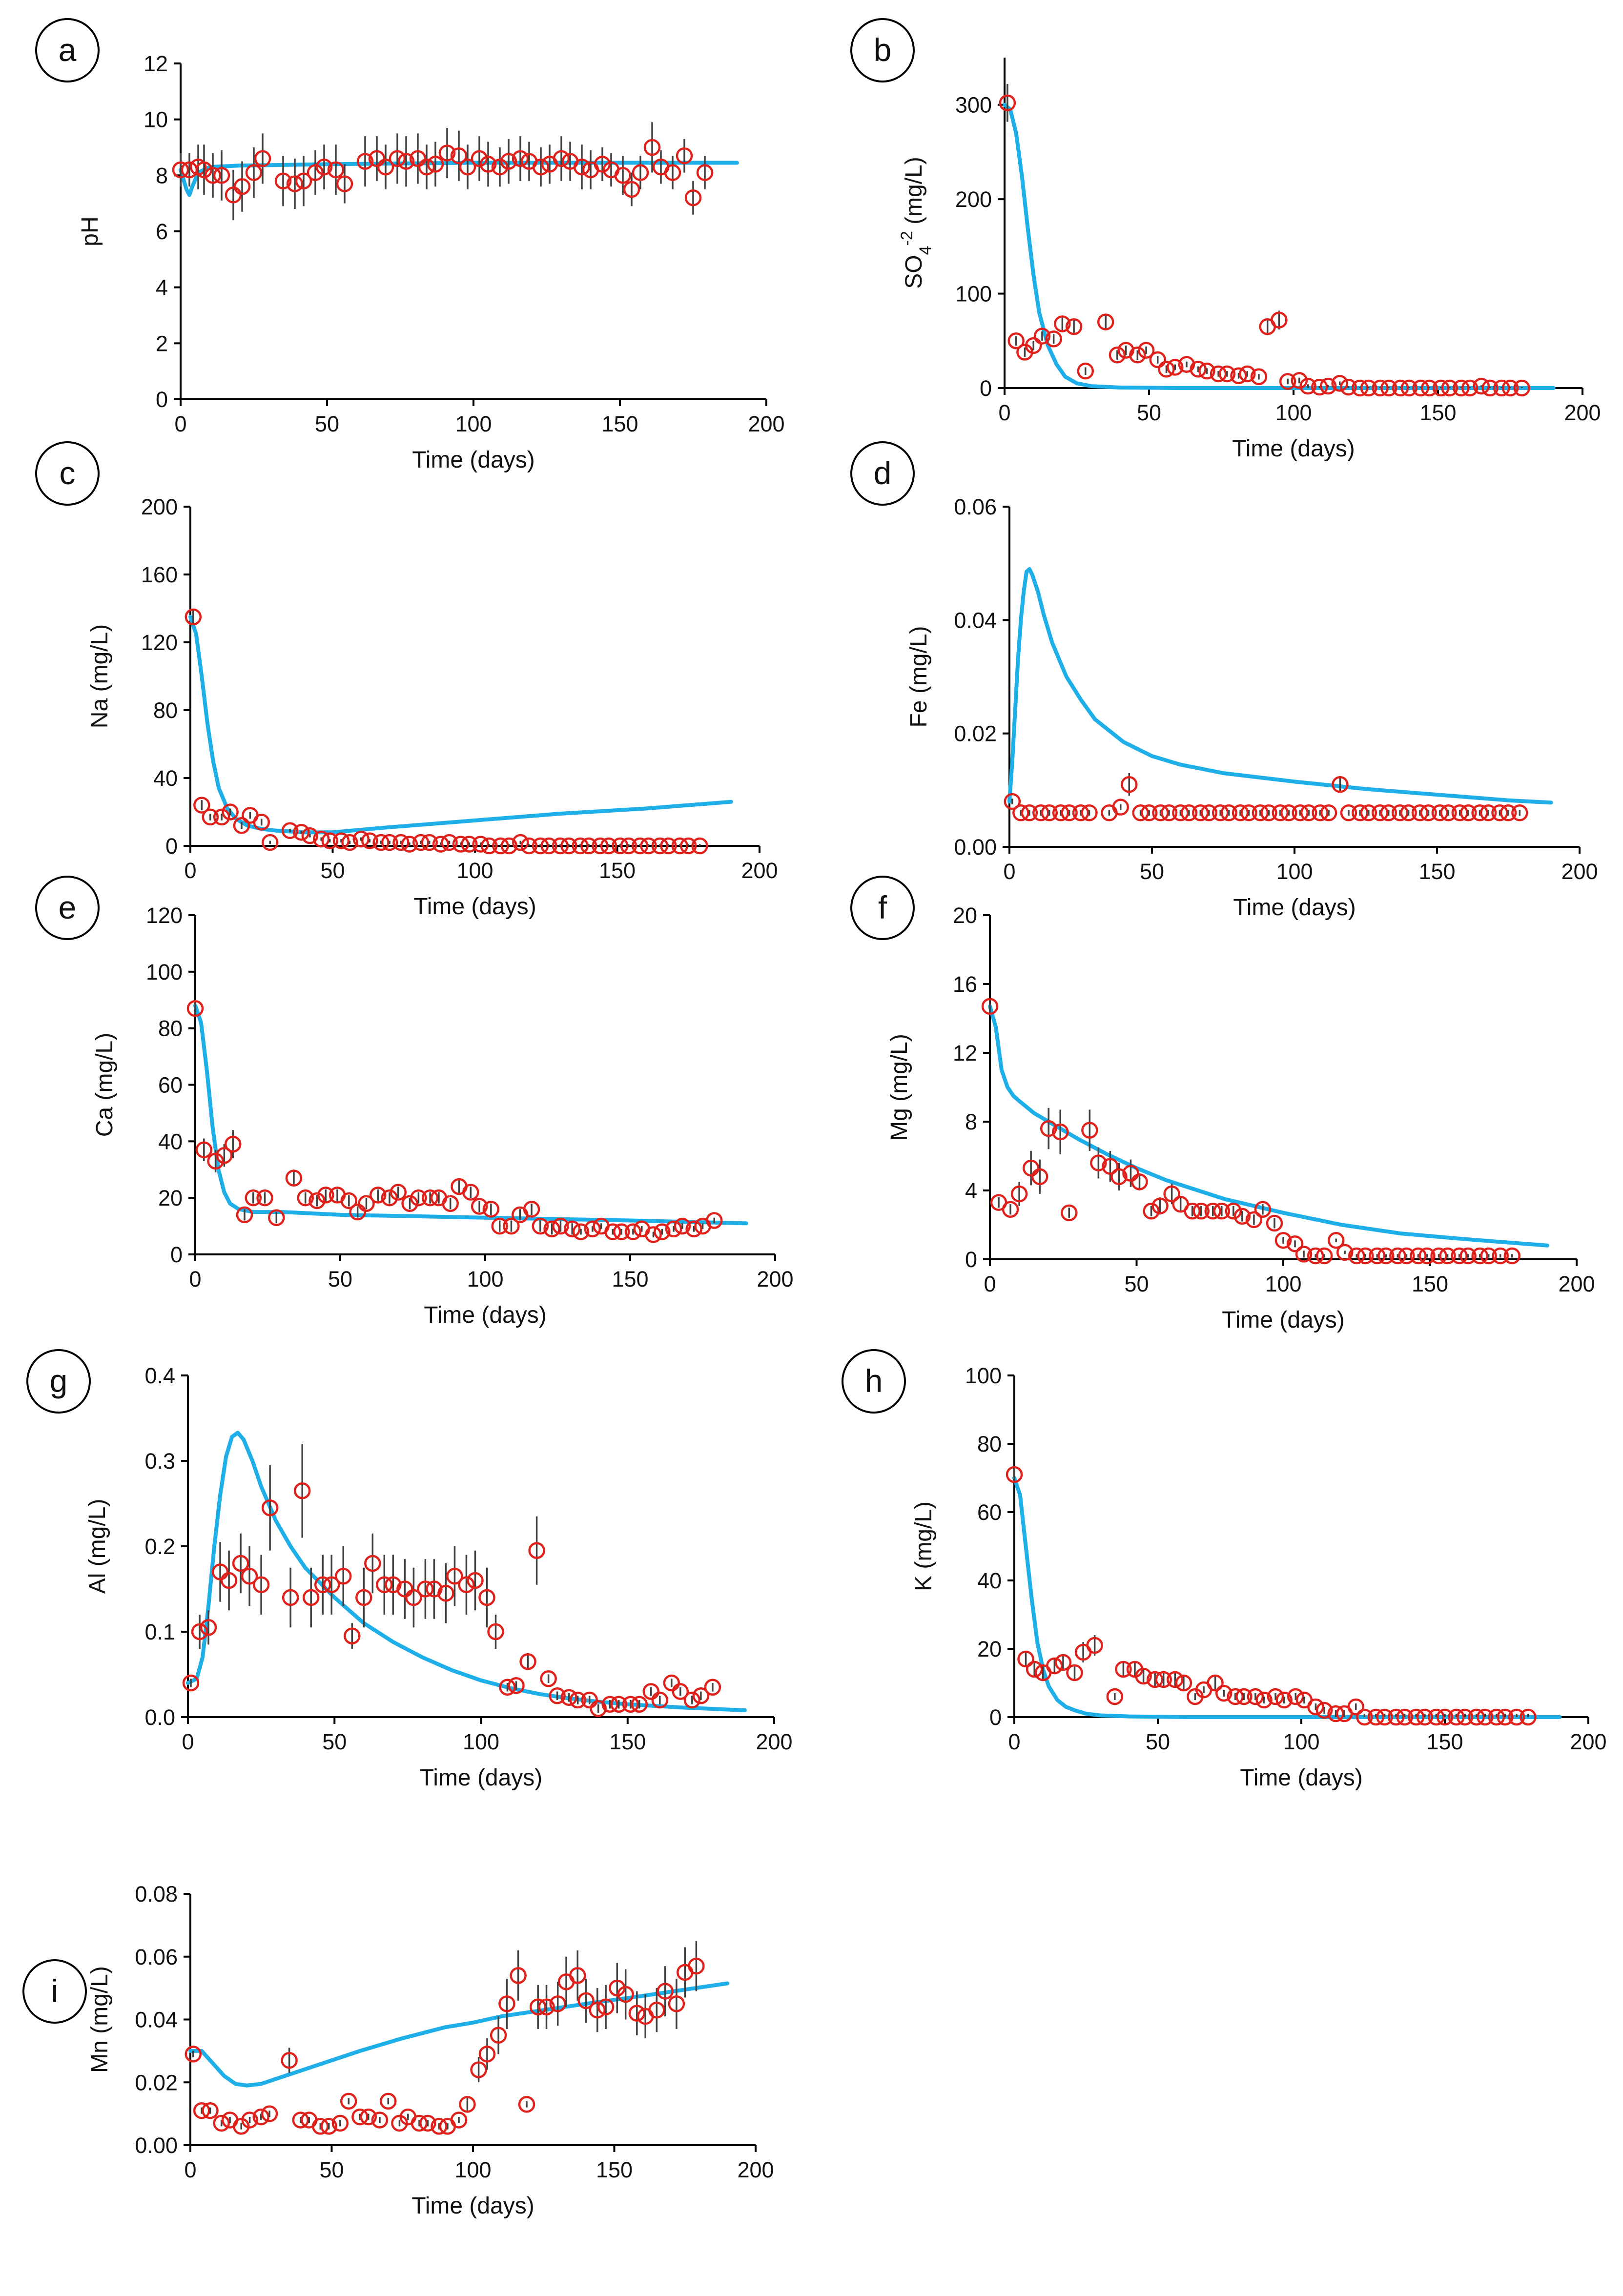 This screenshot has width=1623, height=2296. What do you see at coordinates (156, 1894) in the screenshot?
I see `y-tick-label: 0.08` at bounding box center [156, 1894].